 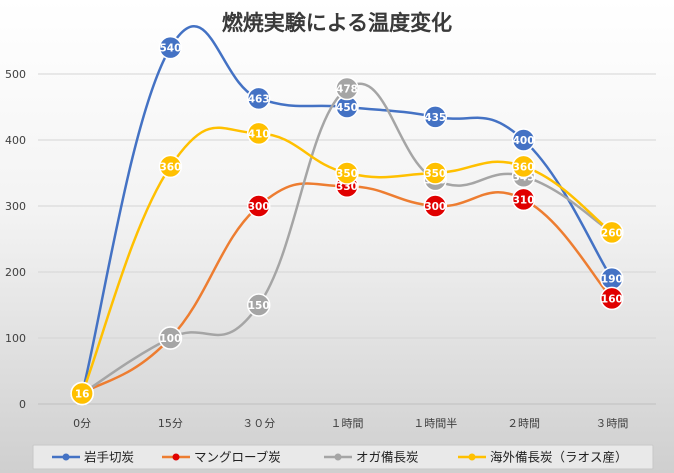 I want to click on x-tick-label: ３時間, so click(x=611, y=423).